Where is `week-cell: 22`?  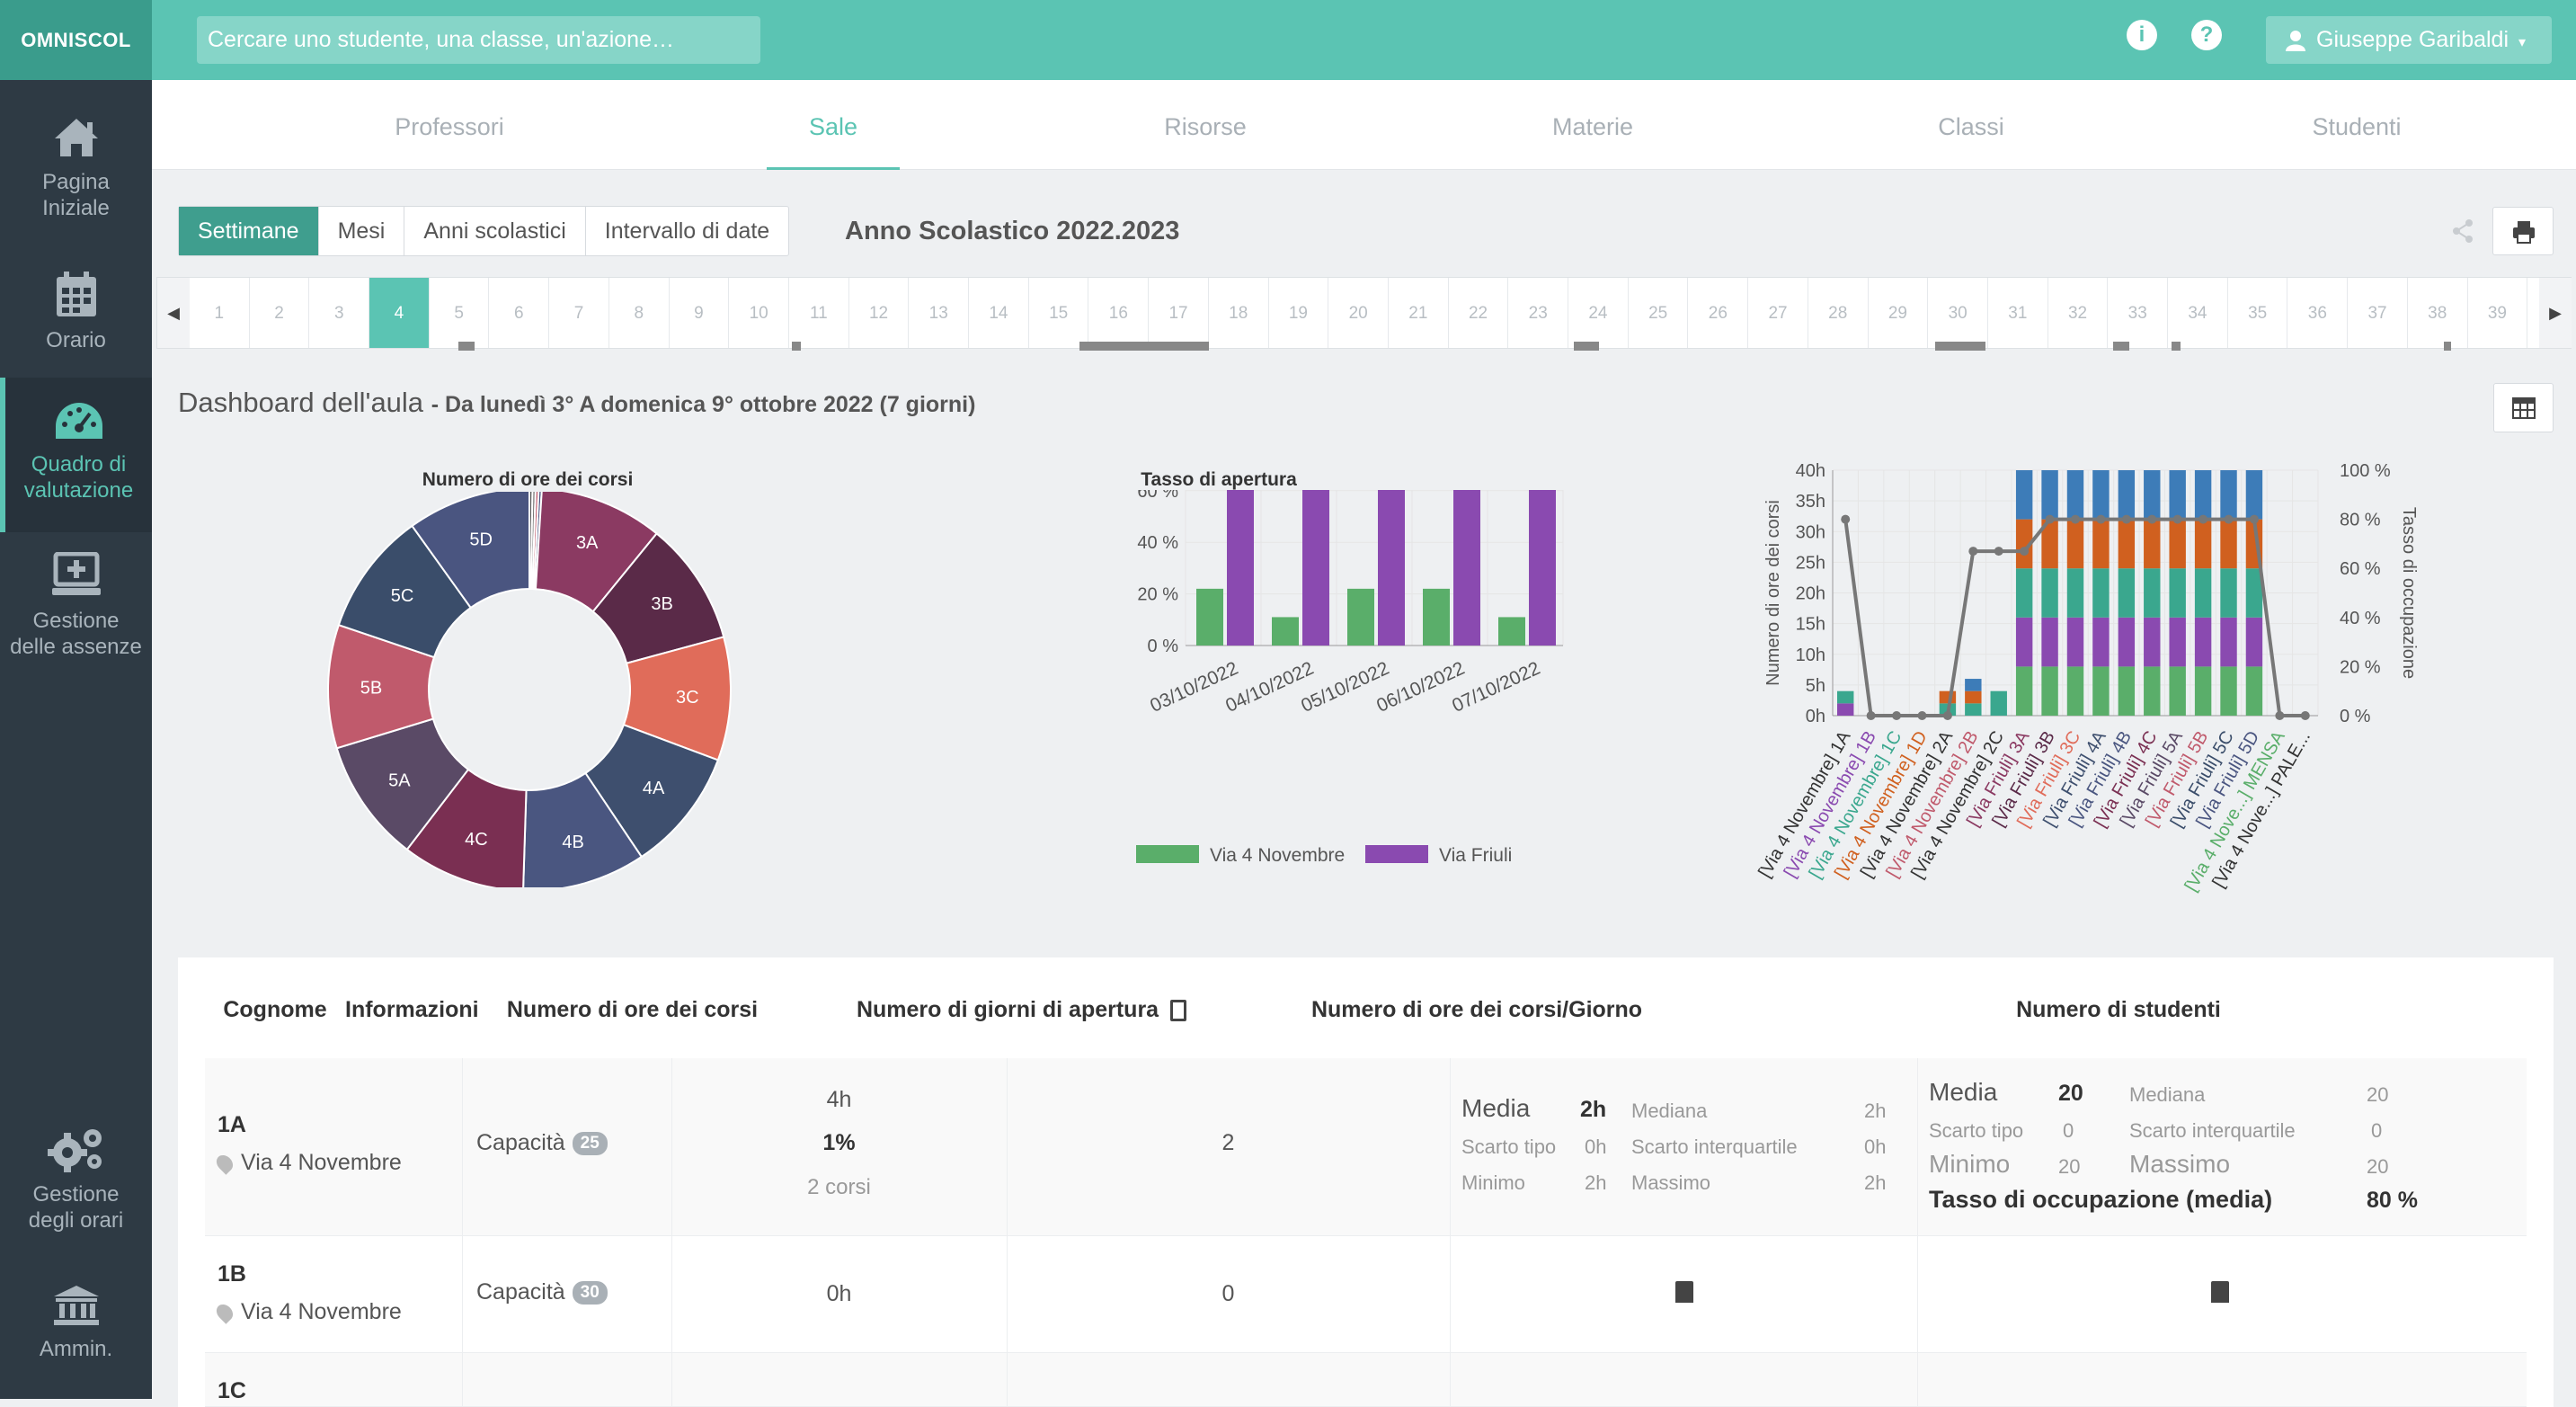
week-cell: 22 is located at coordinates (1479, 313).